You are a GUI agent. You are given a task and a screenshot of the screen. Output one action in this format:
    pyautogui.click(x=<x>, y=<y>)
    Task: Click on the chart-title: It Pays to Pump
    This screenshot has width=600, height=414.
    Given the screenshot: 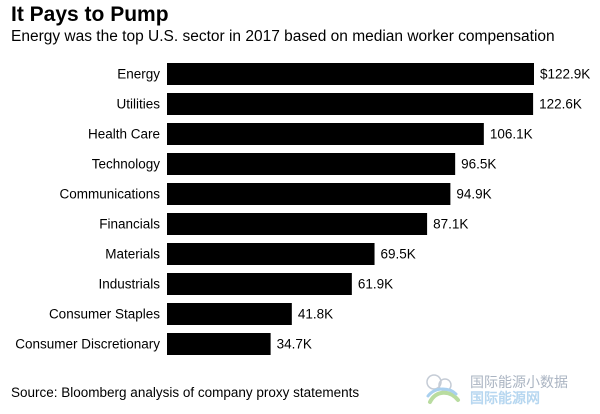 What is the action you would take?
    pyautogui.click(x=90, y=14)
    